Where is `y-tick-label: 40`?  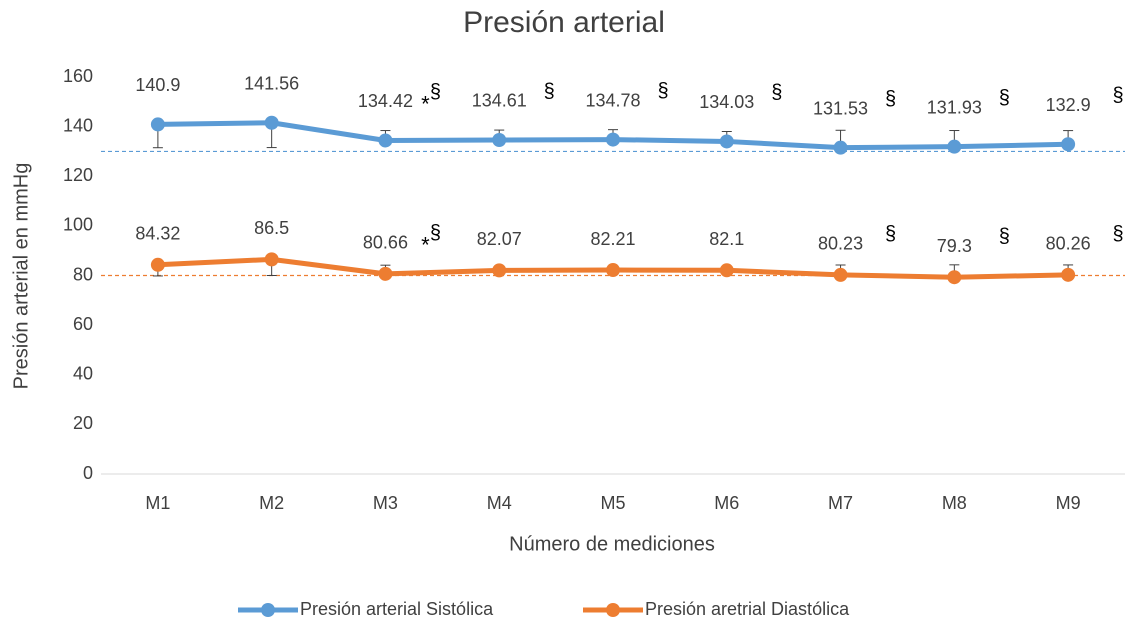
y-tick-label: 40 is located at coordinates (83, 374).